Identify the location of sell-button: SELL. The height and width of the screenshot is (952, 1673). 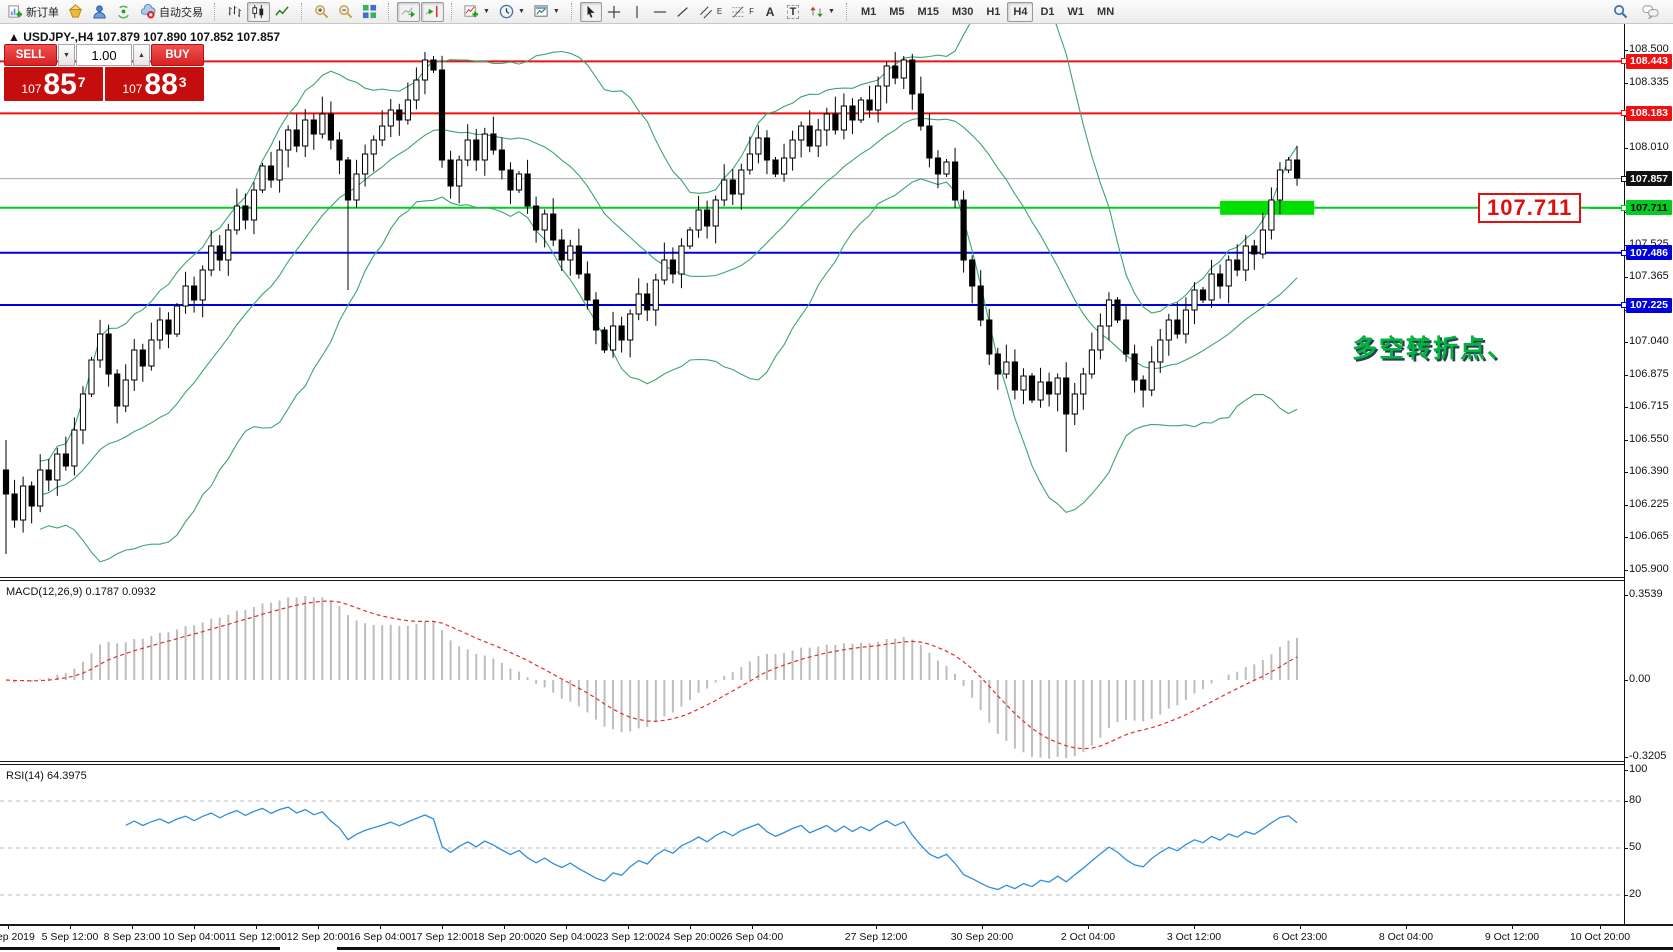
(30, 55).